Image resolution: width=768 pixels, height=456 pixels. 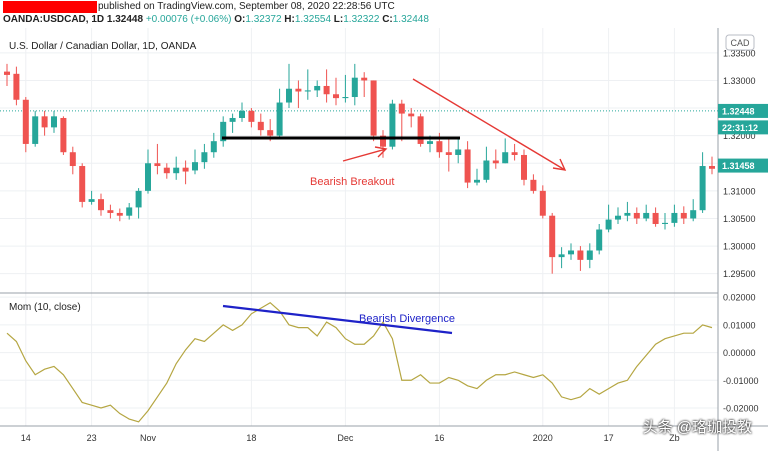 I want to click on time-tick-label: 14, so click(x=26, y=438).